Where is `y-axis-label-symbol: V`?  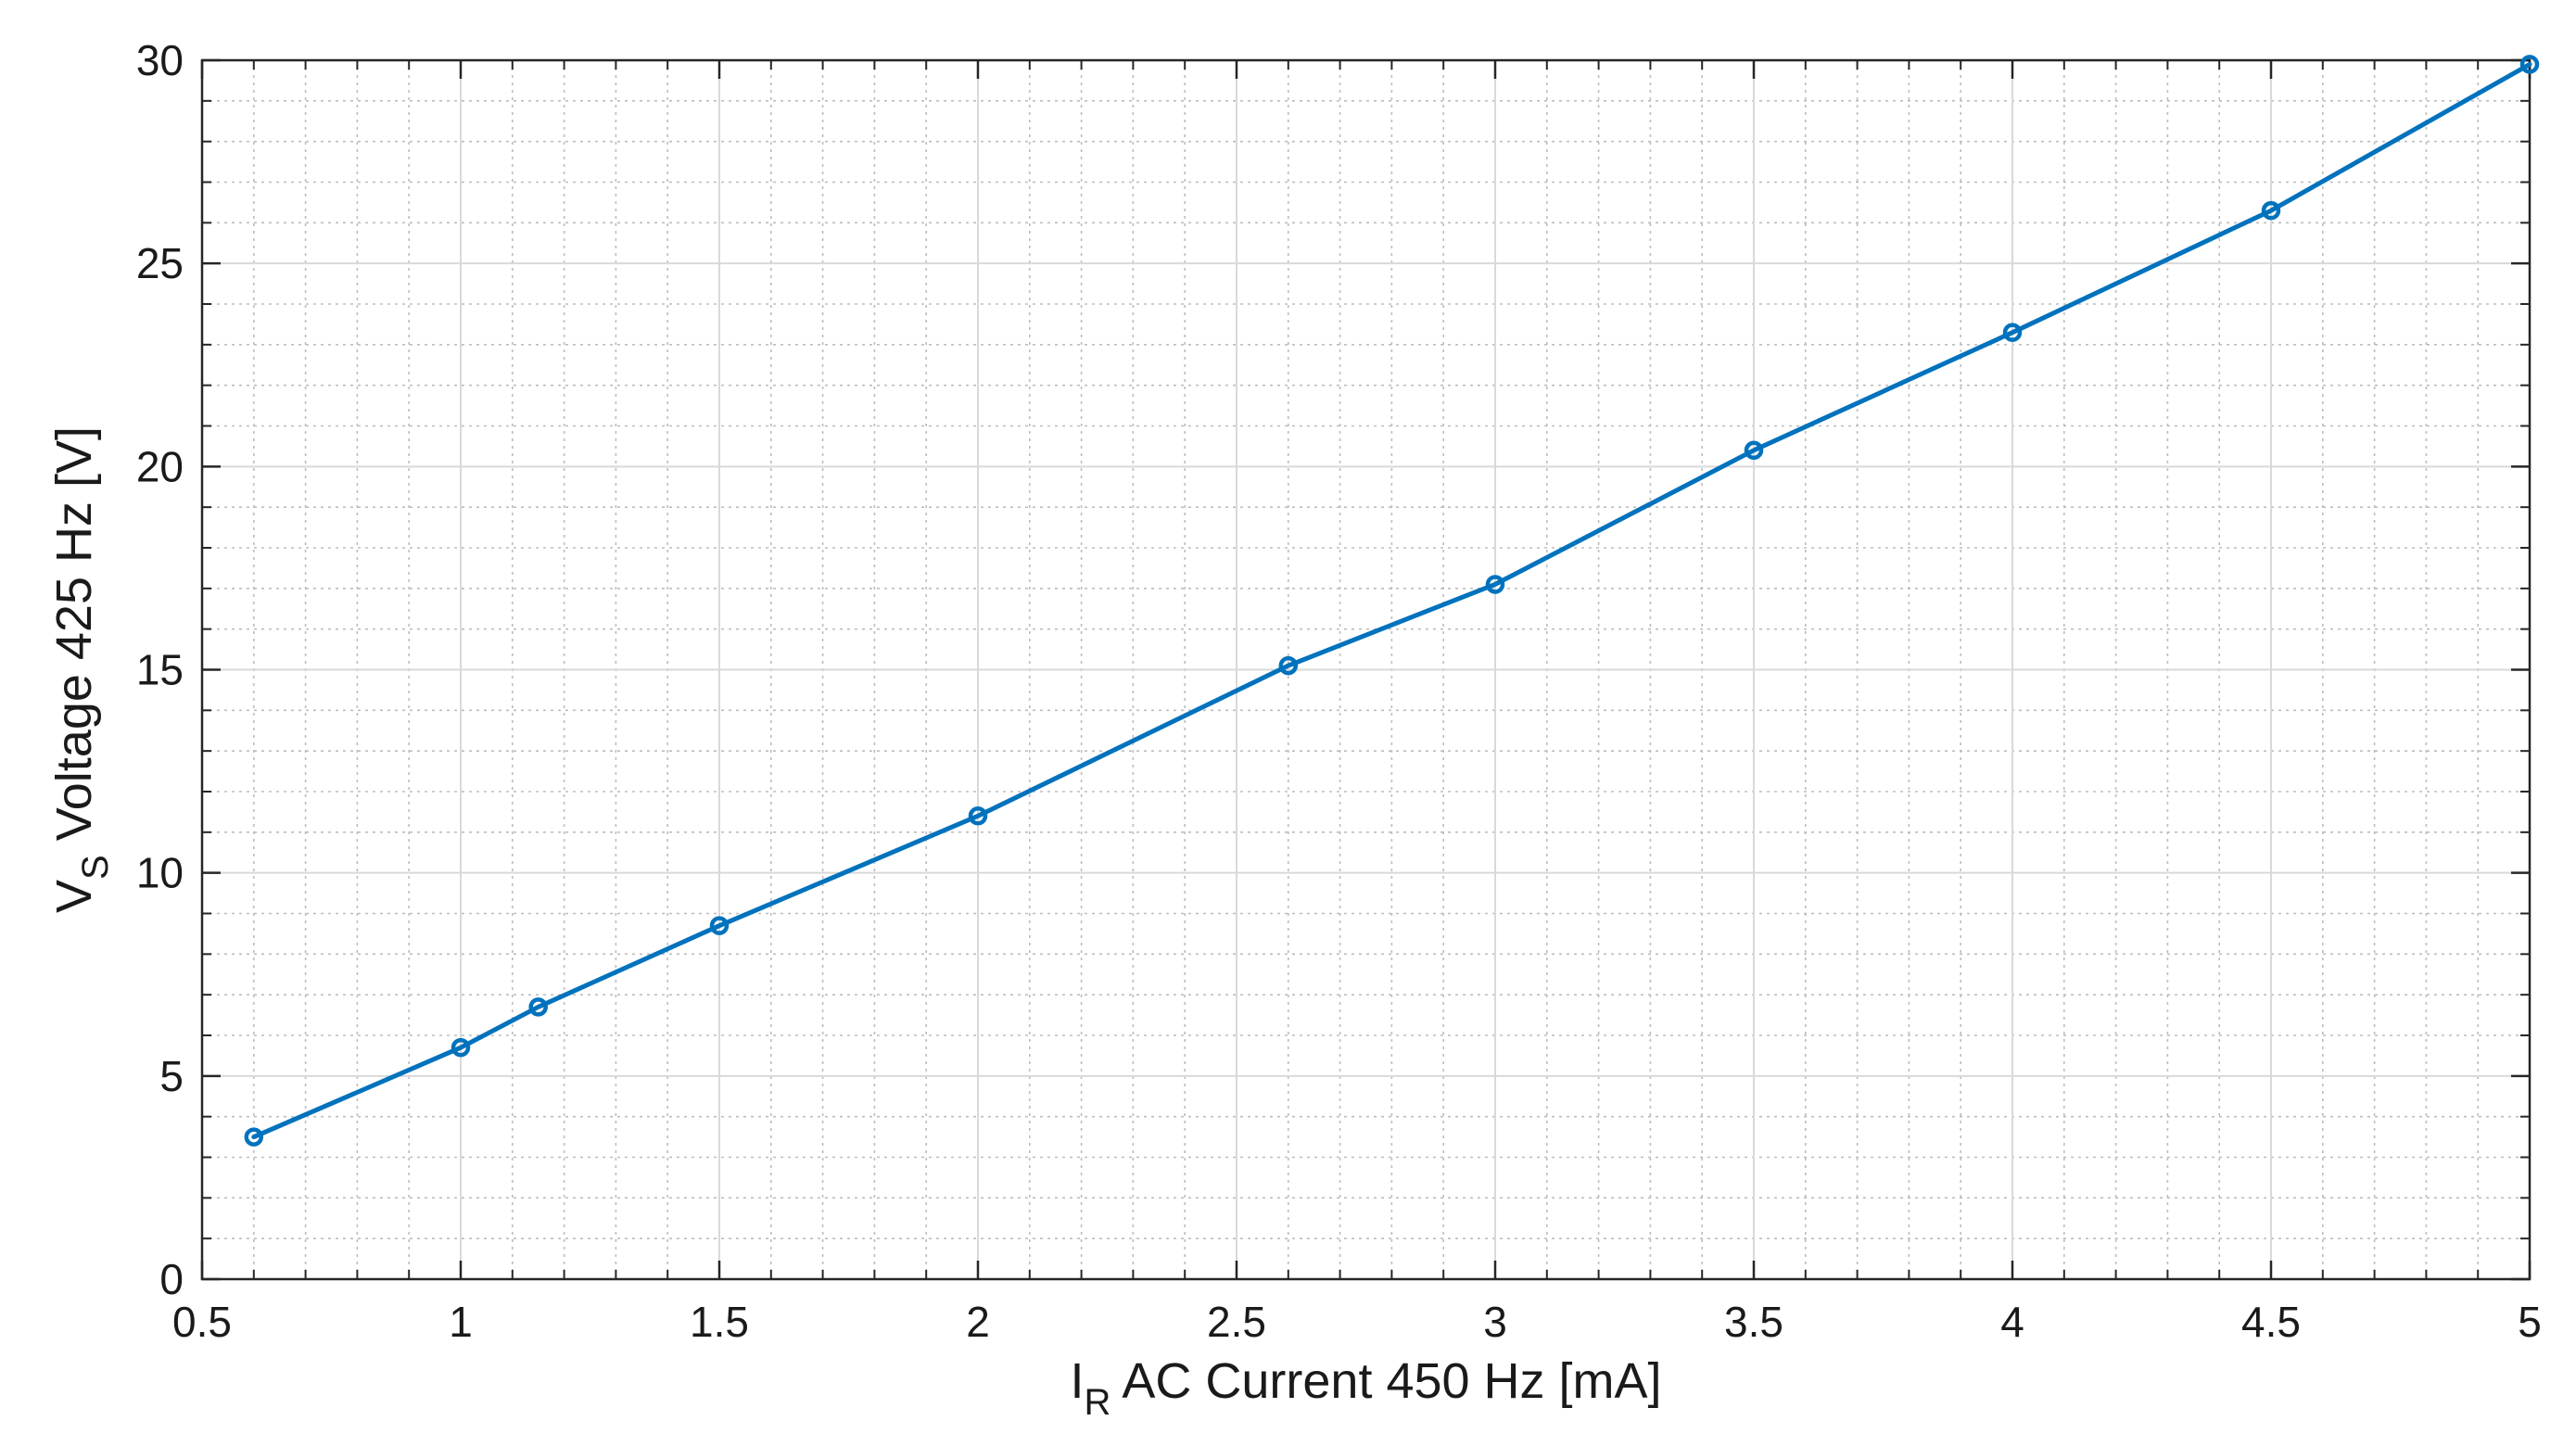
y-axis-label-symbol: V is located at coordinates (74, 896).